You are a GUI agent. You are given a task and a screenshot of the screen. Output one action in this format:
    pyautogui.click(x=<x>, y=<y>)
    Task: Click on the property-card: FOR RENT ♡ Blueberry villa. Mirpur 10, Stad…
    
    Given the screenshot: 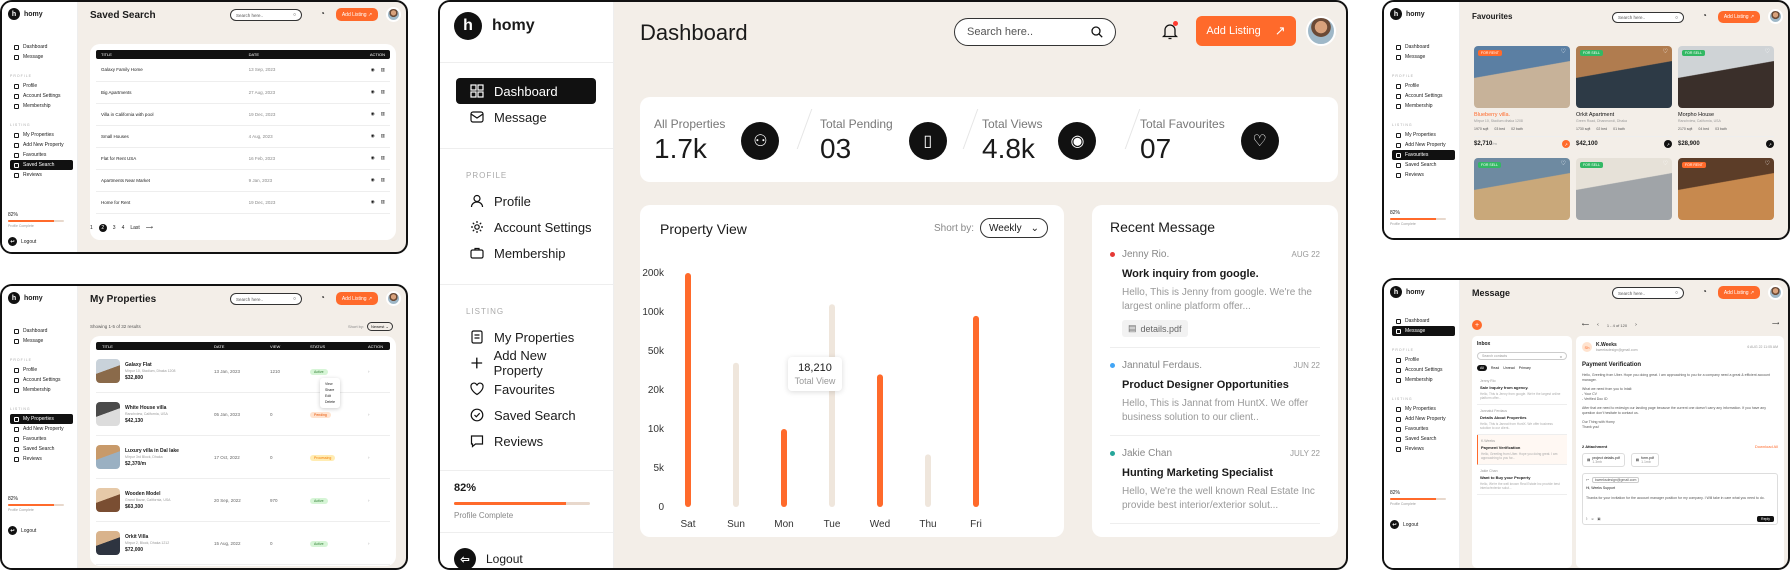 What is the action you would take?
    pyautogui.click(x=1522, y=97)
    